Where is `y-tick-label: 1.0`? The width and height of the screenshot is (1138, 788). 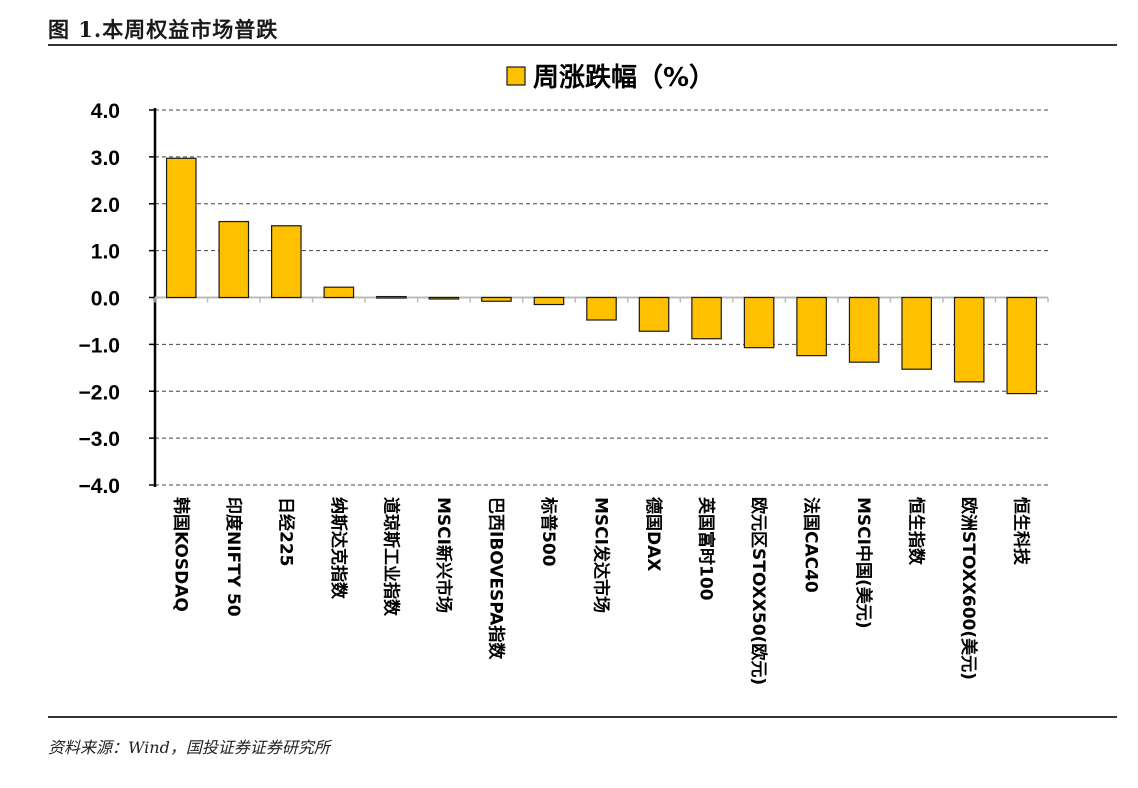
y-tick-label: 1.0 is located at coordinates (105, 252).